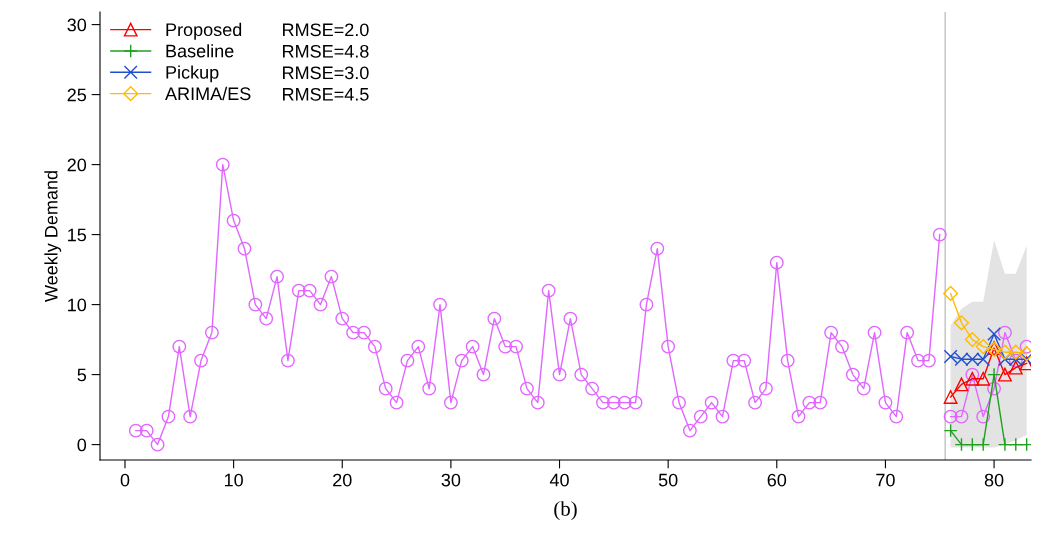 Image resolution: width=1058 pixels, height=548 pixels. What do you see at coordinates (559, 480) in the screenshot?
I see `x-tick-label: 40` at bounding box center [559, 480].